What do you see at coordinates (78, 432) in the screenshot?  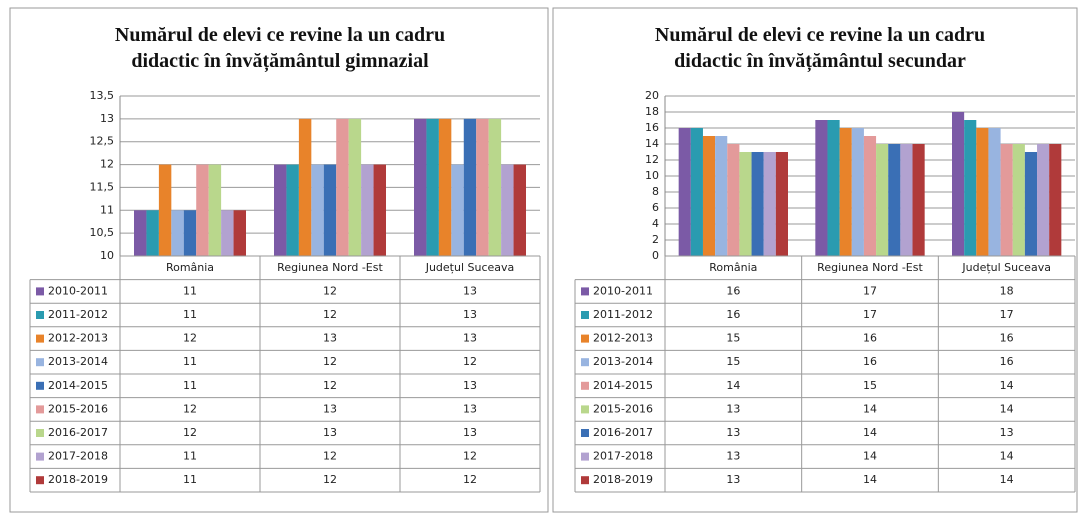 I see `legend-label: 2016-2017` at bounding box center [78, 432].